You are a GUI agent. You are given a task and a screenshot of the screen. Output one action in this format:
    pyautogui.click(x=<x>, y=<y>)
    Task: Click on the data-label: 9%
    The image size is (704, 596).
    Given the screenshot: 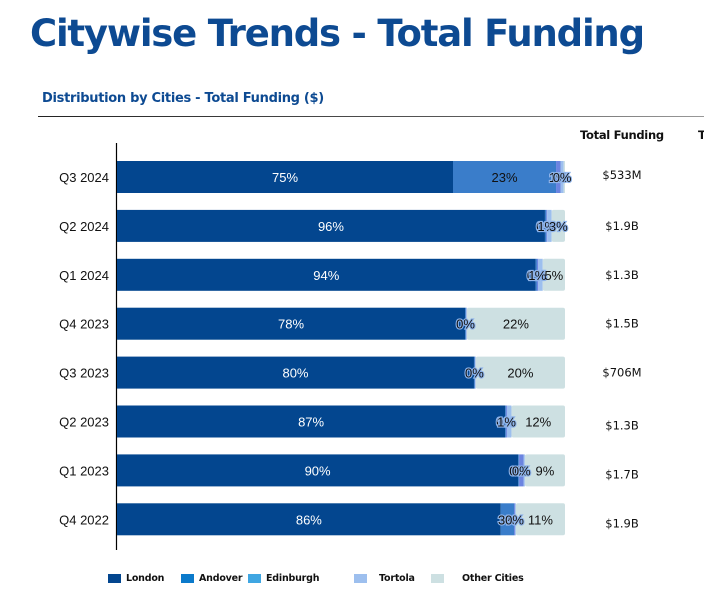 What is the action you would take?
    pyautogui.click(x=545, y=470)
    